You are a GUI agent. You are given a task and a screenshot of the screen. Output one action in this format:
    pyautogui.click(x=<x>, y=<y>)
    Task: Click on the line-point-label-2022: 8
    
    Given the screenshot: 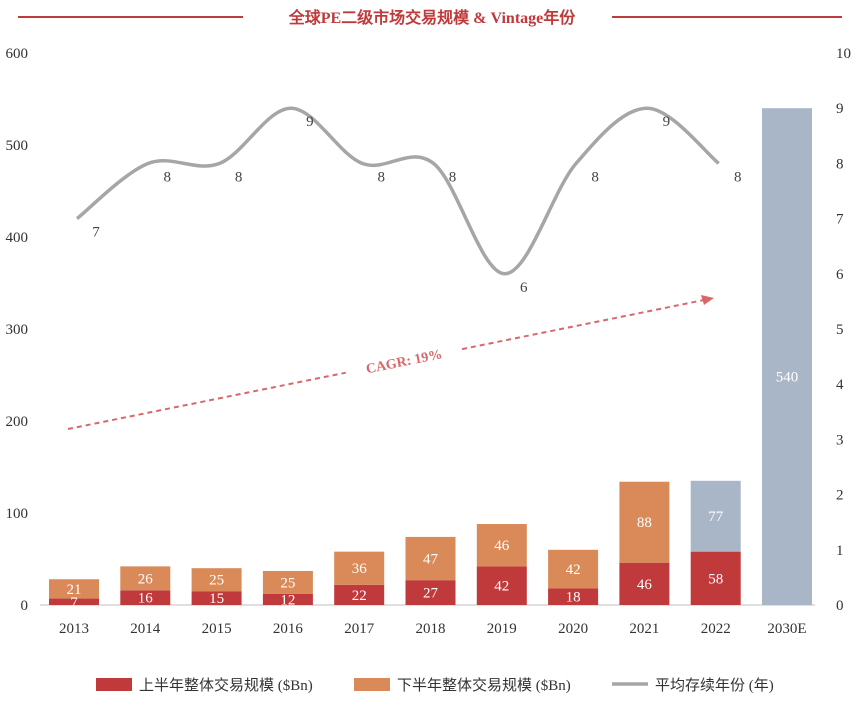 What is the action you would take?
    pyautogui.click(x=738, y=177)
    